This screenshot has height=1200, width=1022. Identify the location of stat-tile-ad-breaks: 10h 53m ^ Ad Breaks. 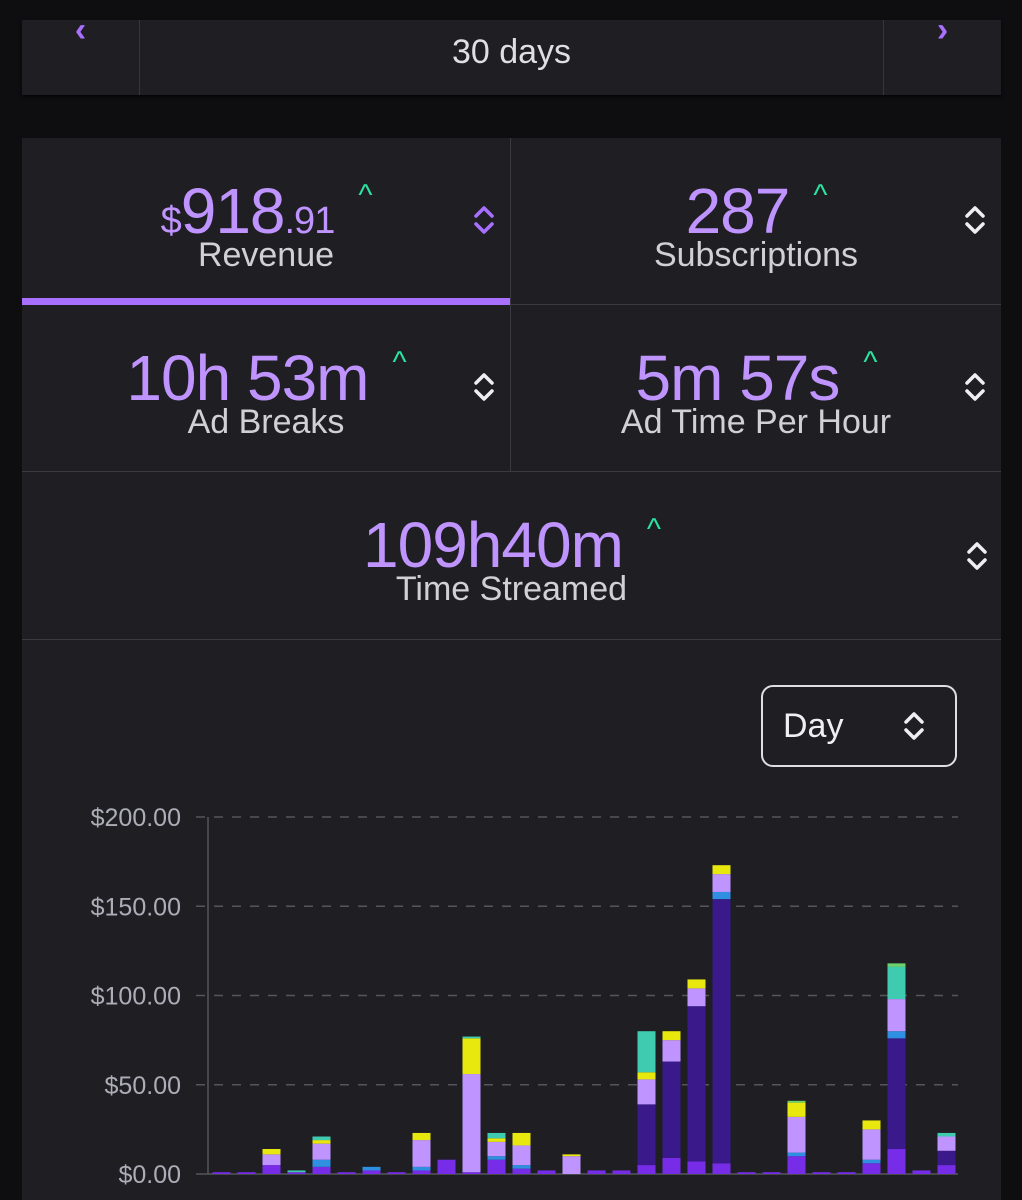
(266, 388).